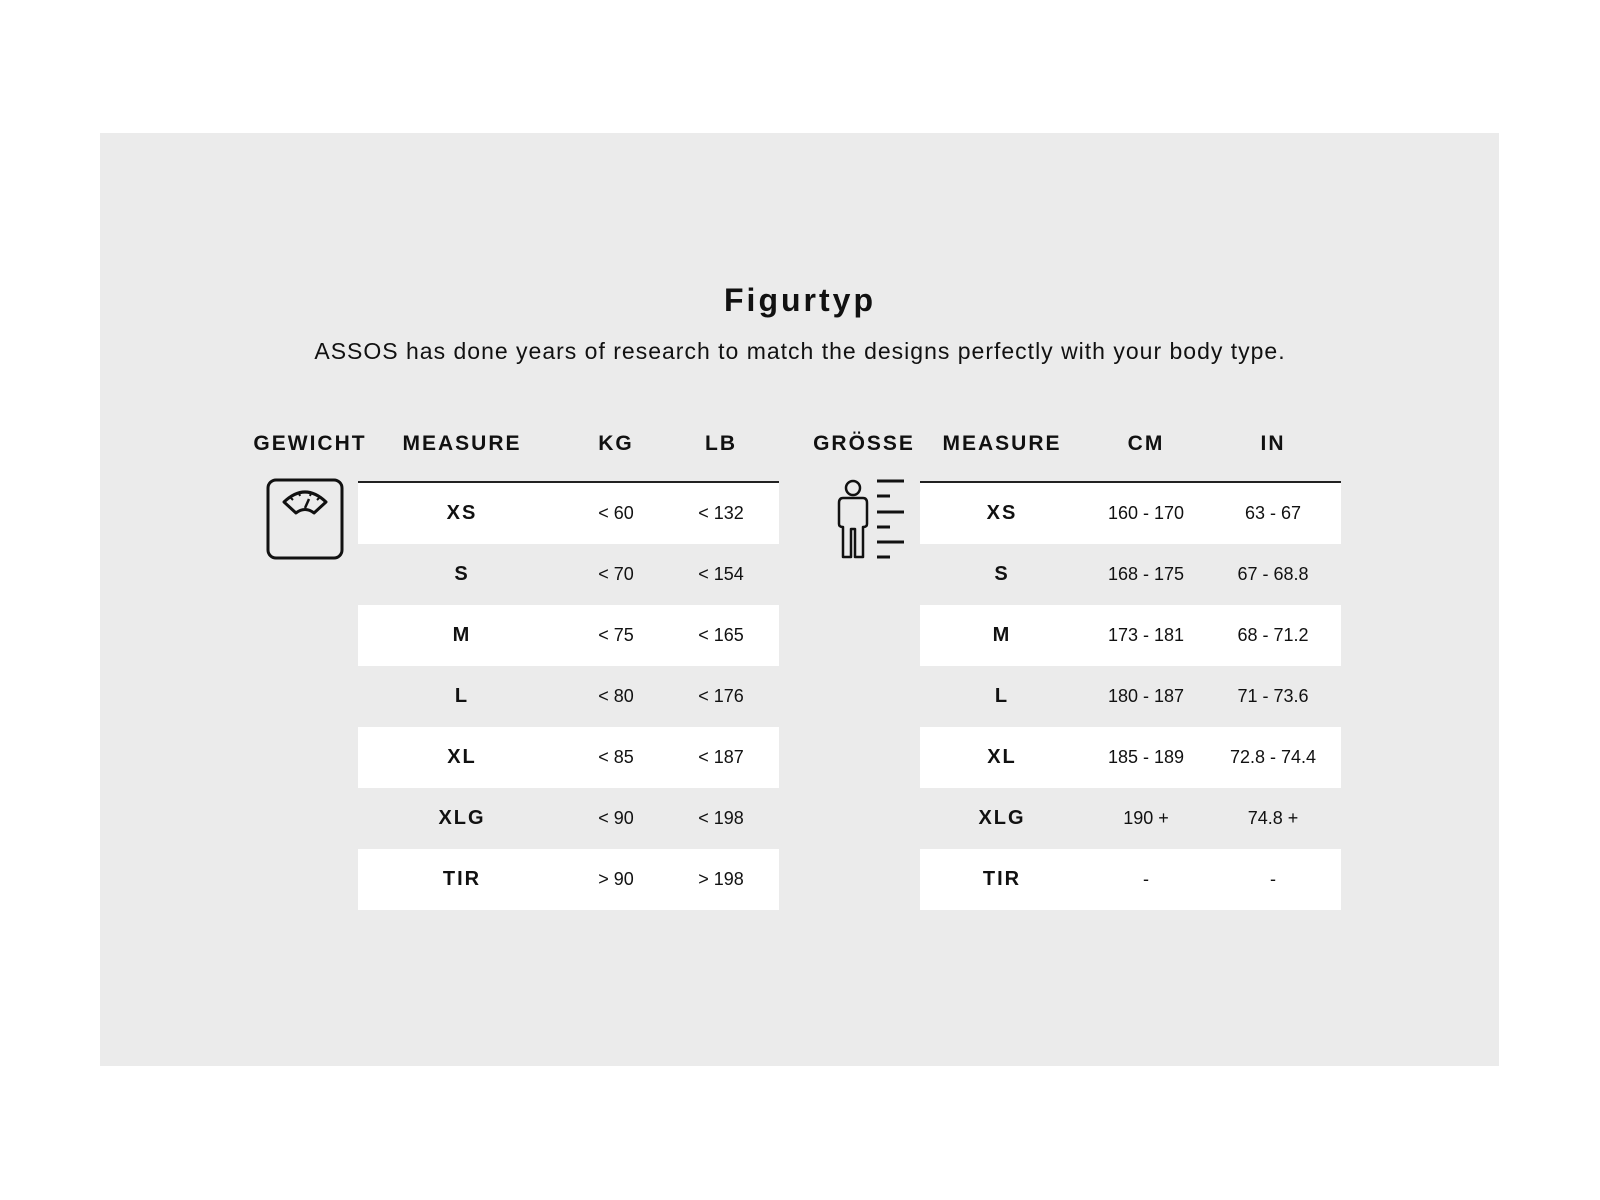 The width and height of the screenshot is (1600, 1200). What do you see at coordinates (616, 513) in the screenshot?
I see `value-cell-1: < 60` at bounding box center [616, 513].